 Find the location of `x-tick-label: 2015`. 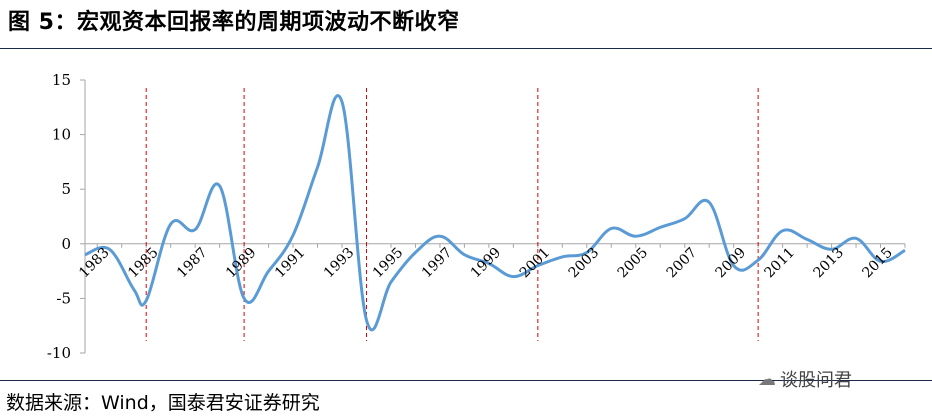

x-tick-label: 2015 is located at coordinates (877, 263).